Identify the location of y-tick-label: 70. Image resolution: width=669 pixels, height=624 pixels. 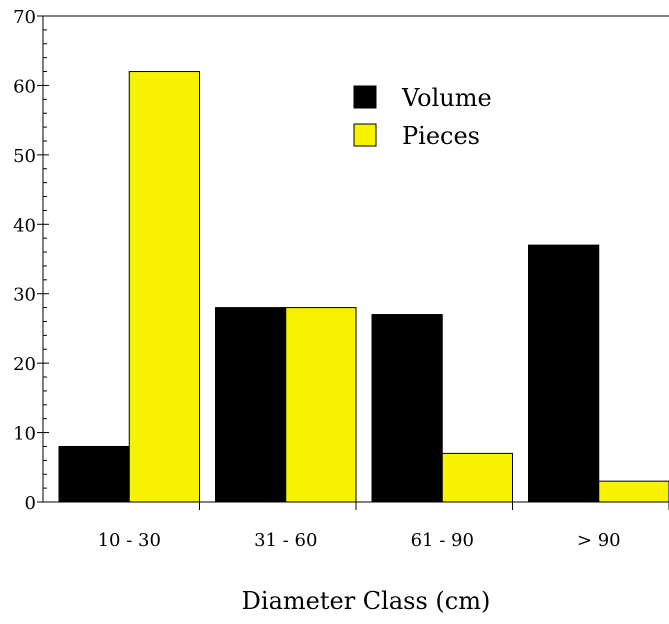
(24, 17).